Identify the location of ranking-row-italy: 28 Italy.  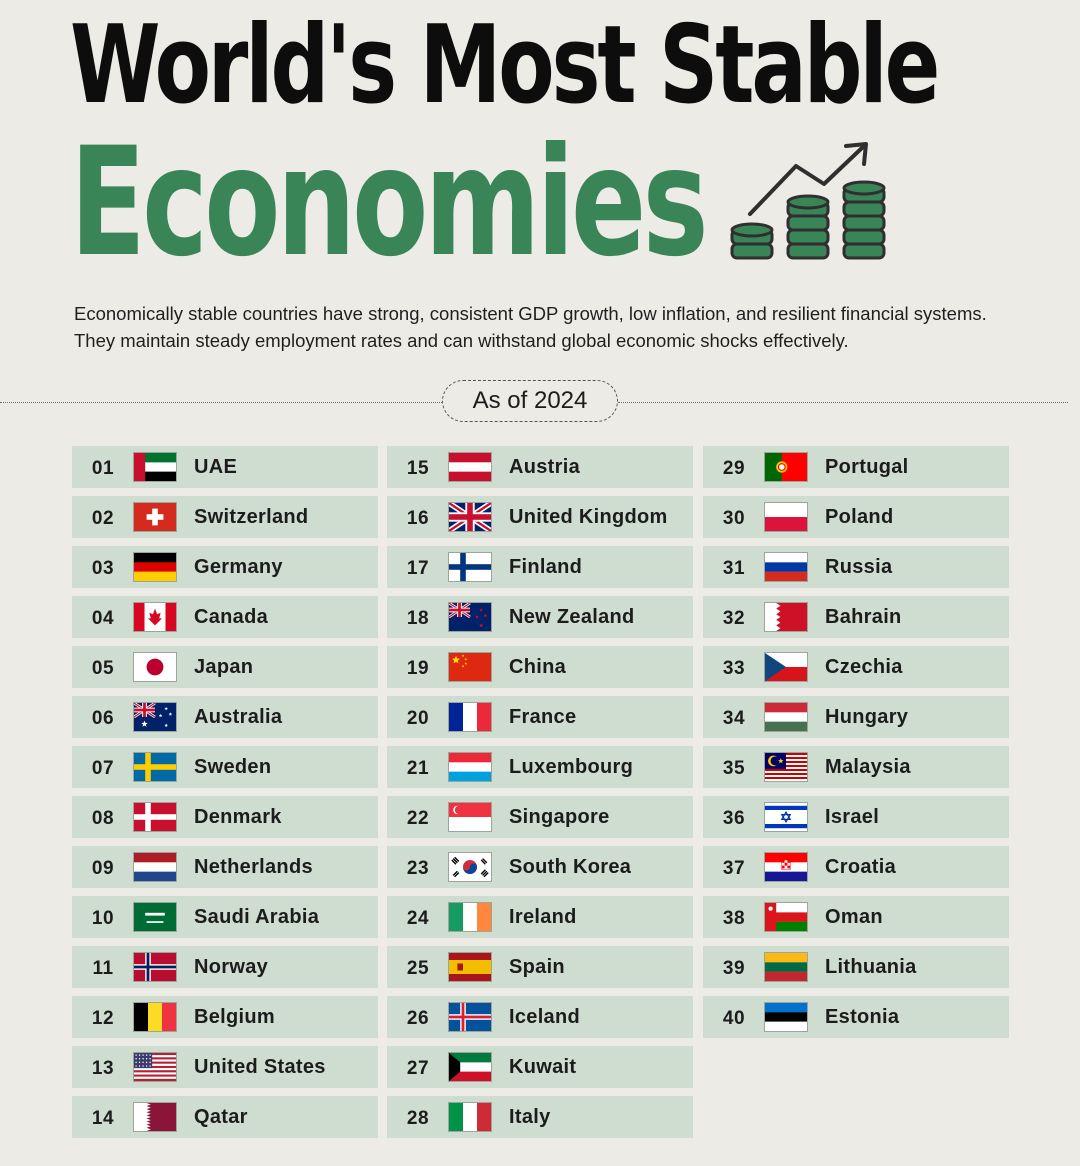
(540, 1117).